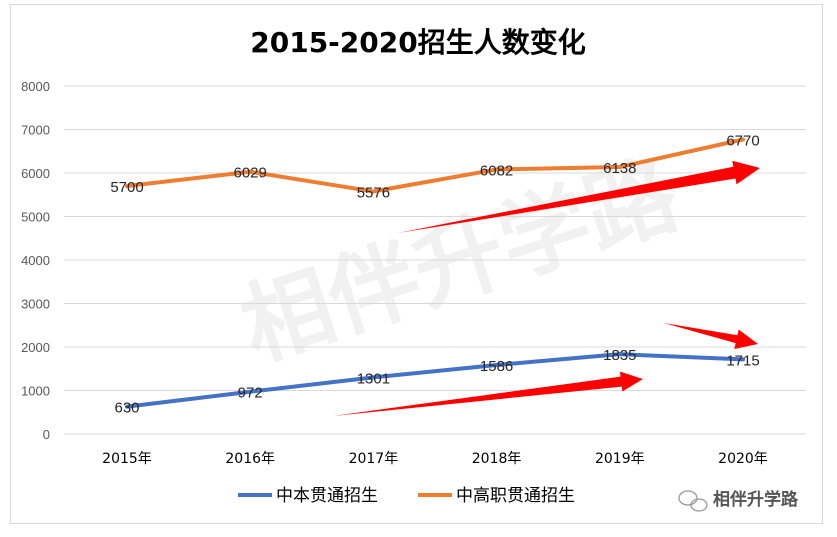 The image size is (837, 537). Describe the element at coordinates (619, 168) in the screenshot. I see `data-label: 6138` at that location.